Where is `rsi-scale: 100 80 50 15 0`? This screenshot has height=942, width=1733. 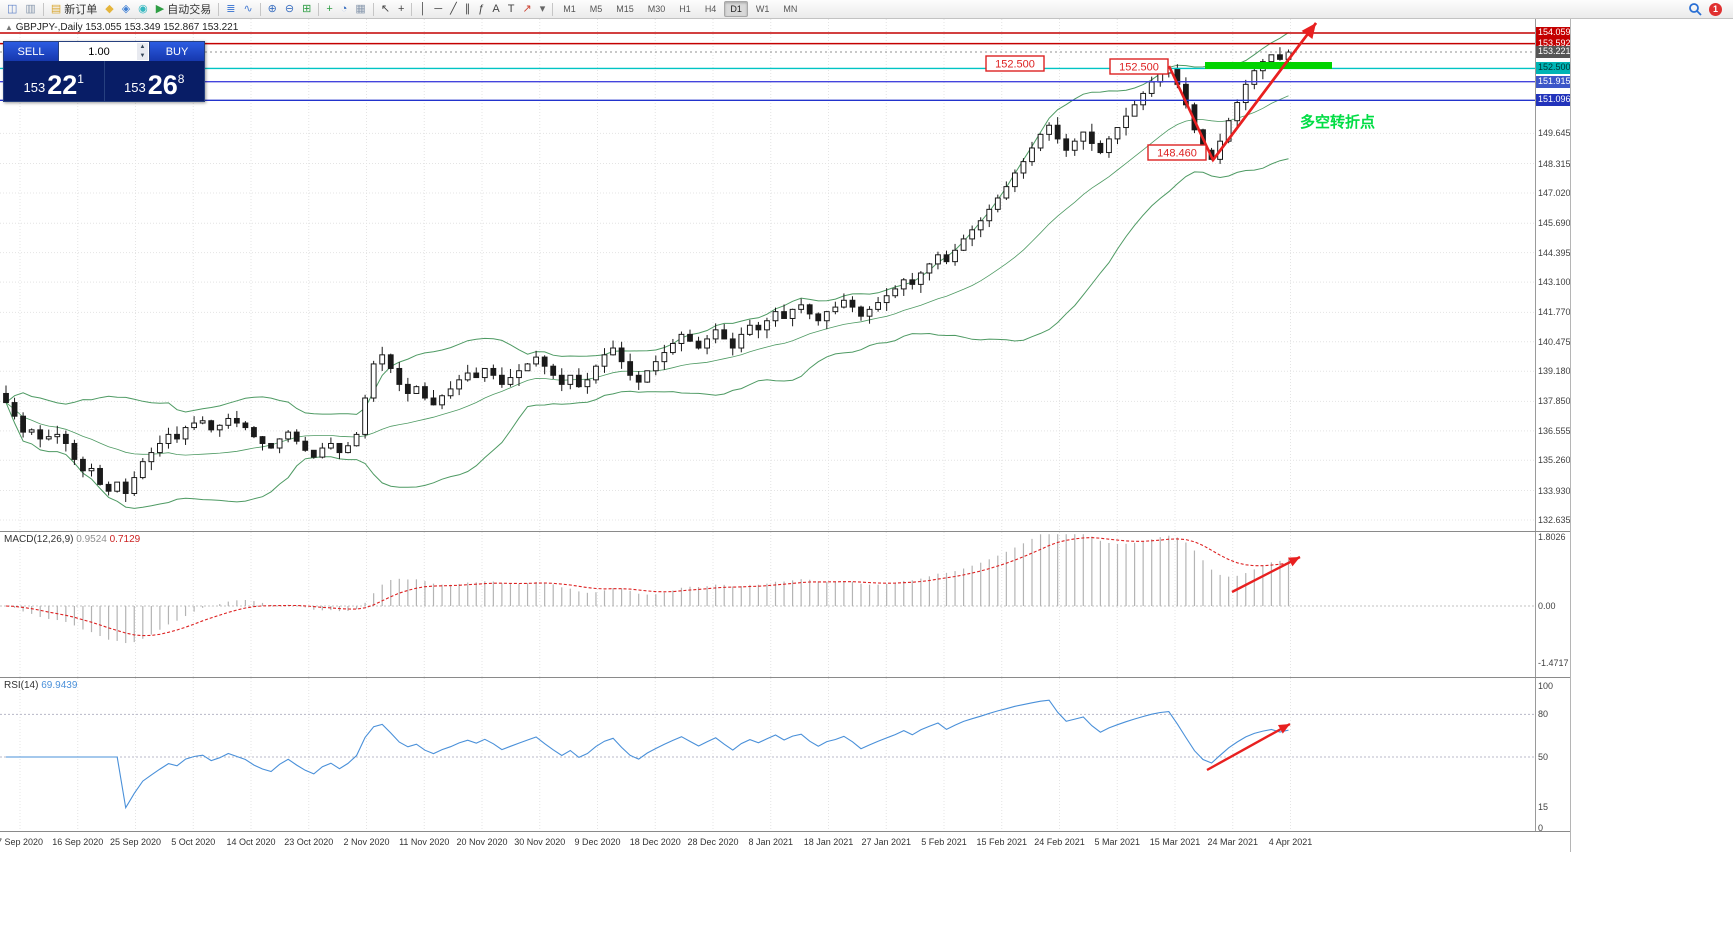
rsi-scale: 100 80 50 15 0 is located at coordinates (1552, 754).